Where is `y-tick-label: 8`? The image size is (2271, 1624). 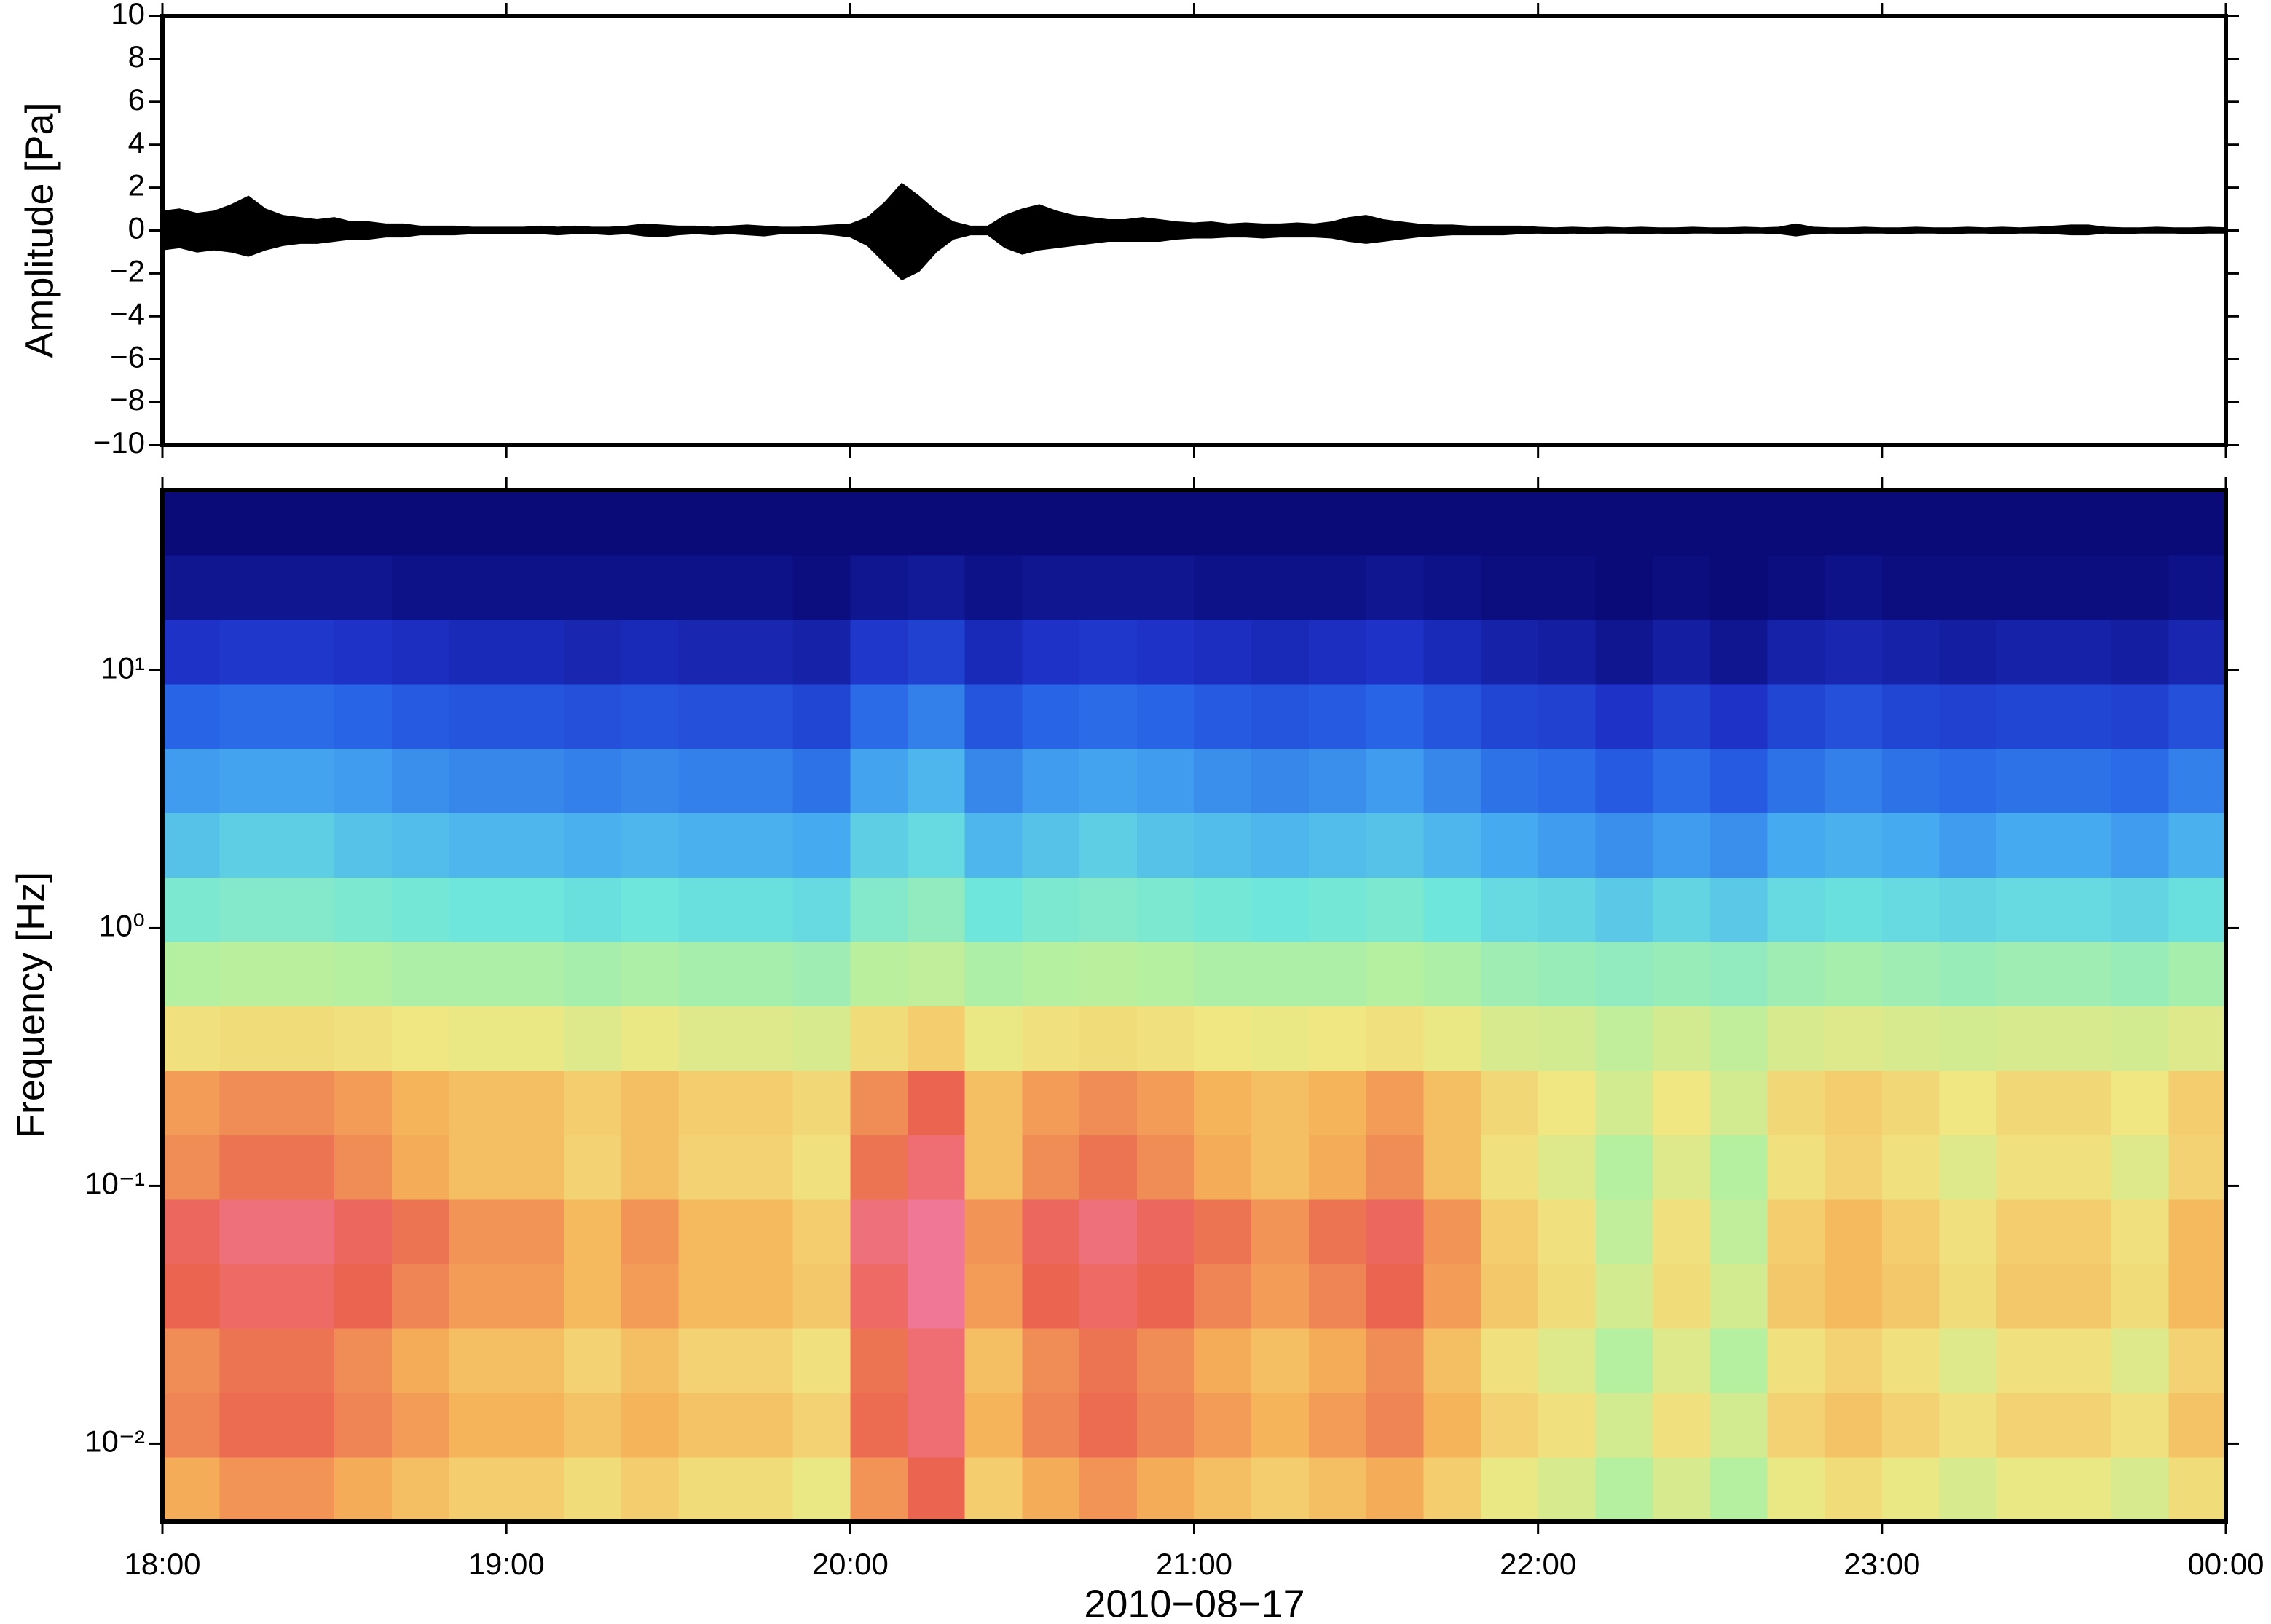
y-tick-label: 8 is located at coordinates (136, 56).